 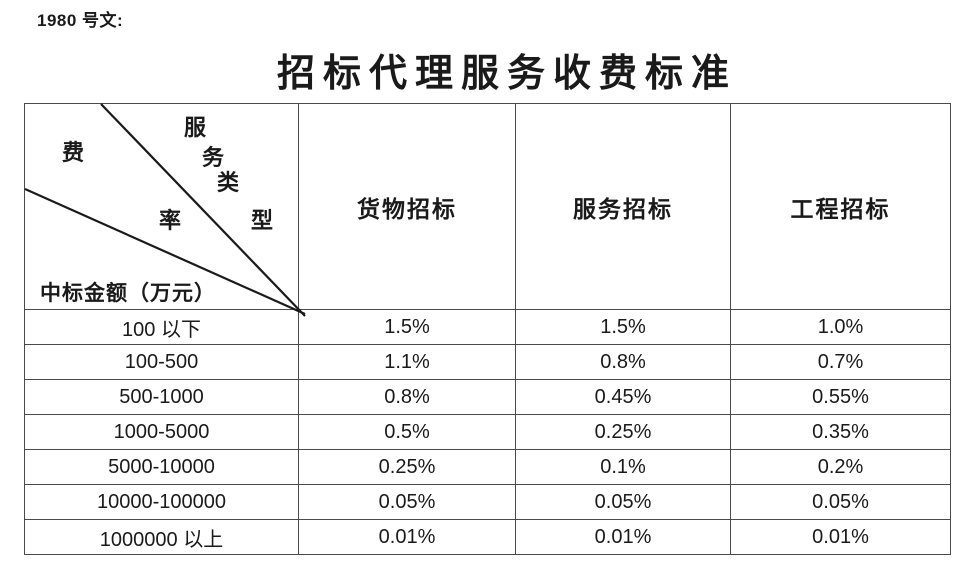 I want to click on amount-axis-label: 中标金额（万元）, so click(x=128, y=293).